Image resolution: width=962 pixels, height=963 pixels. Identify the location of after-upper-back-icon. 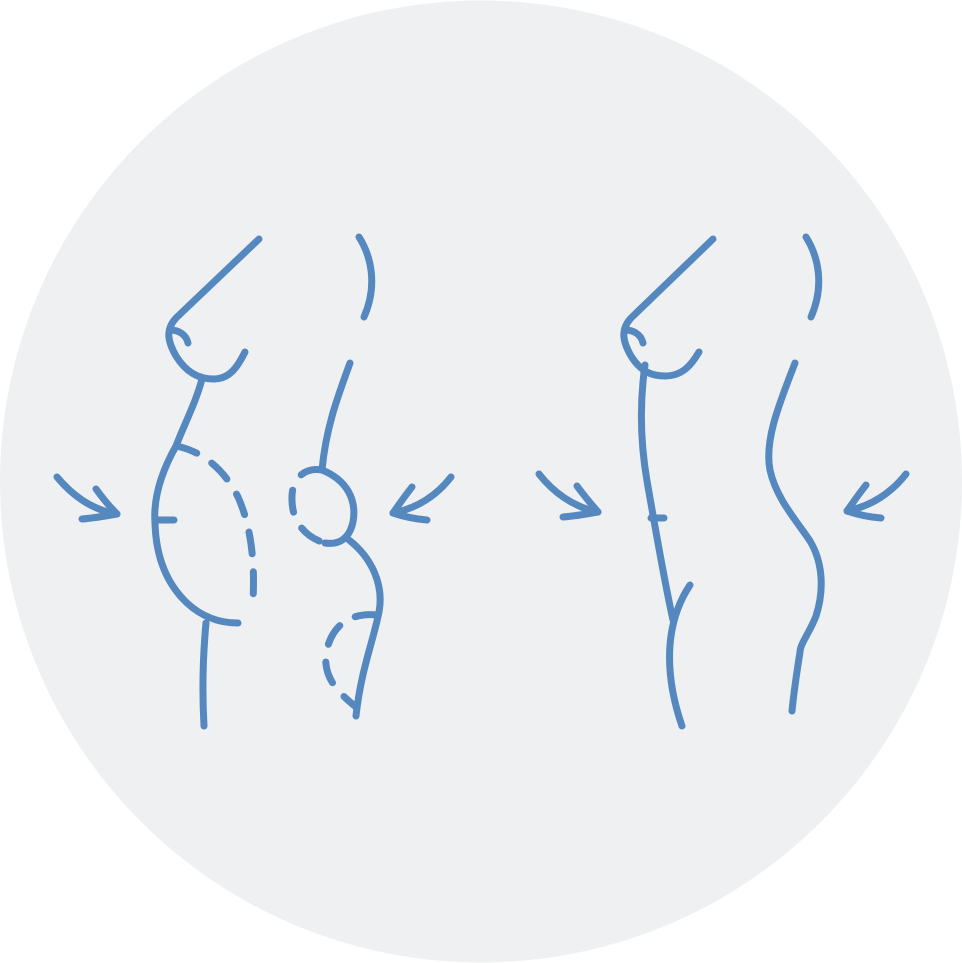
(812, 277).